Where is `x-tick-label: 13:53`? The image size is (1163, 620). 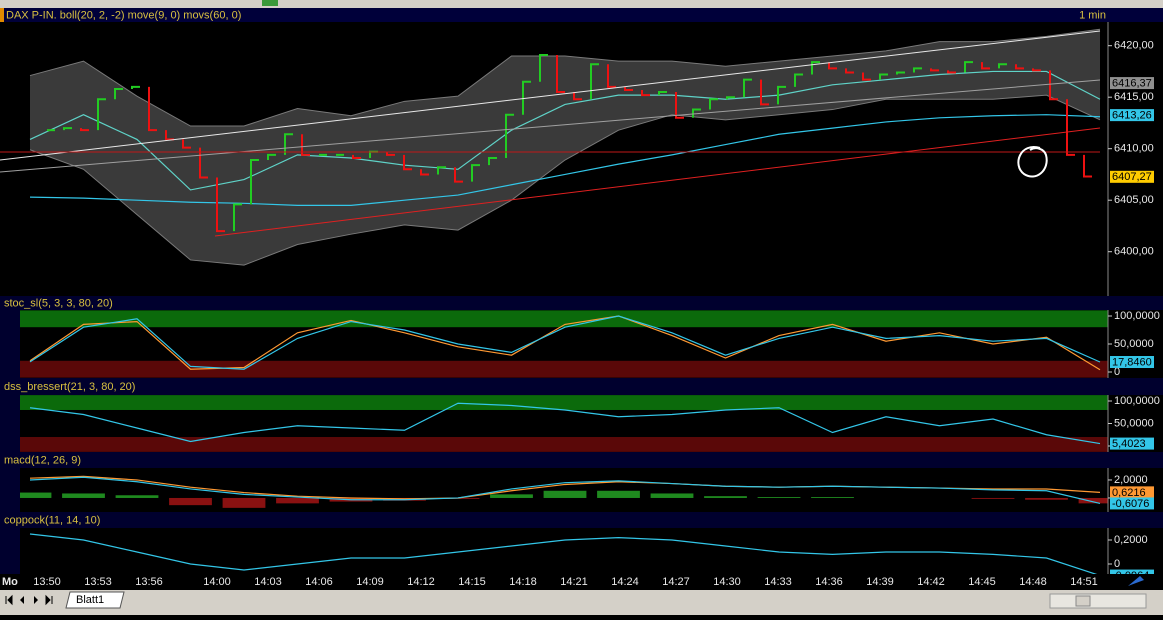 x-tick-label: 13:53 is located at coordinates (98, 582).